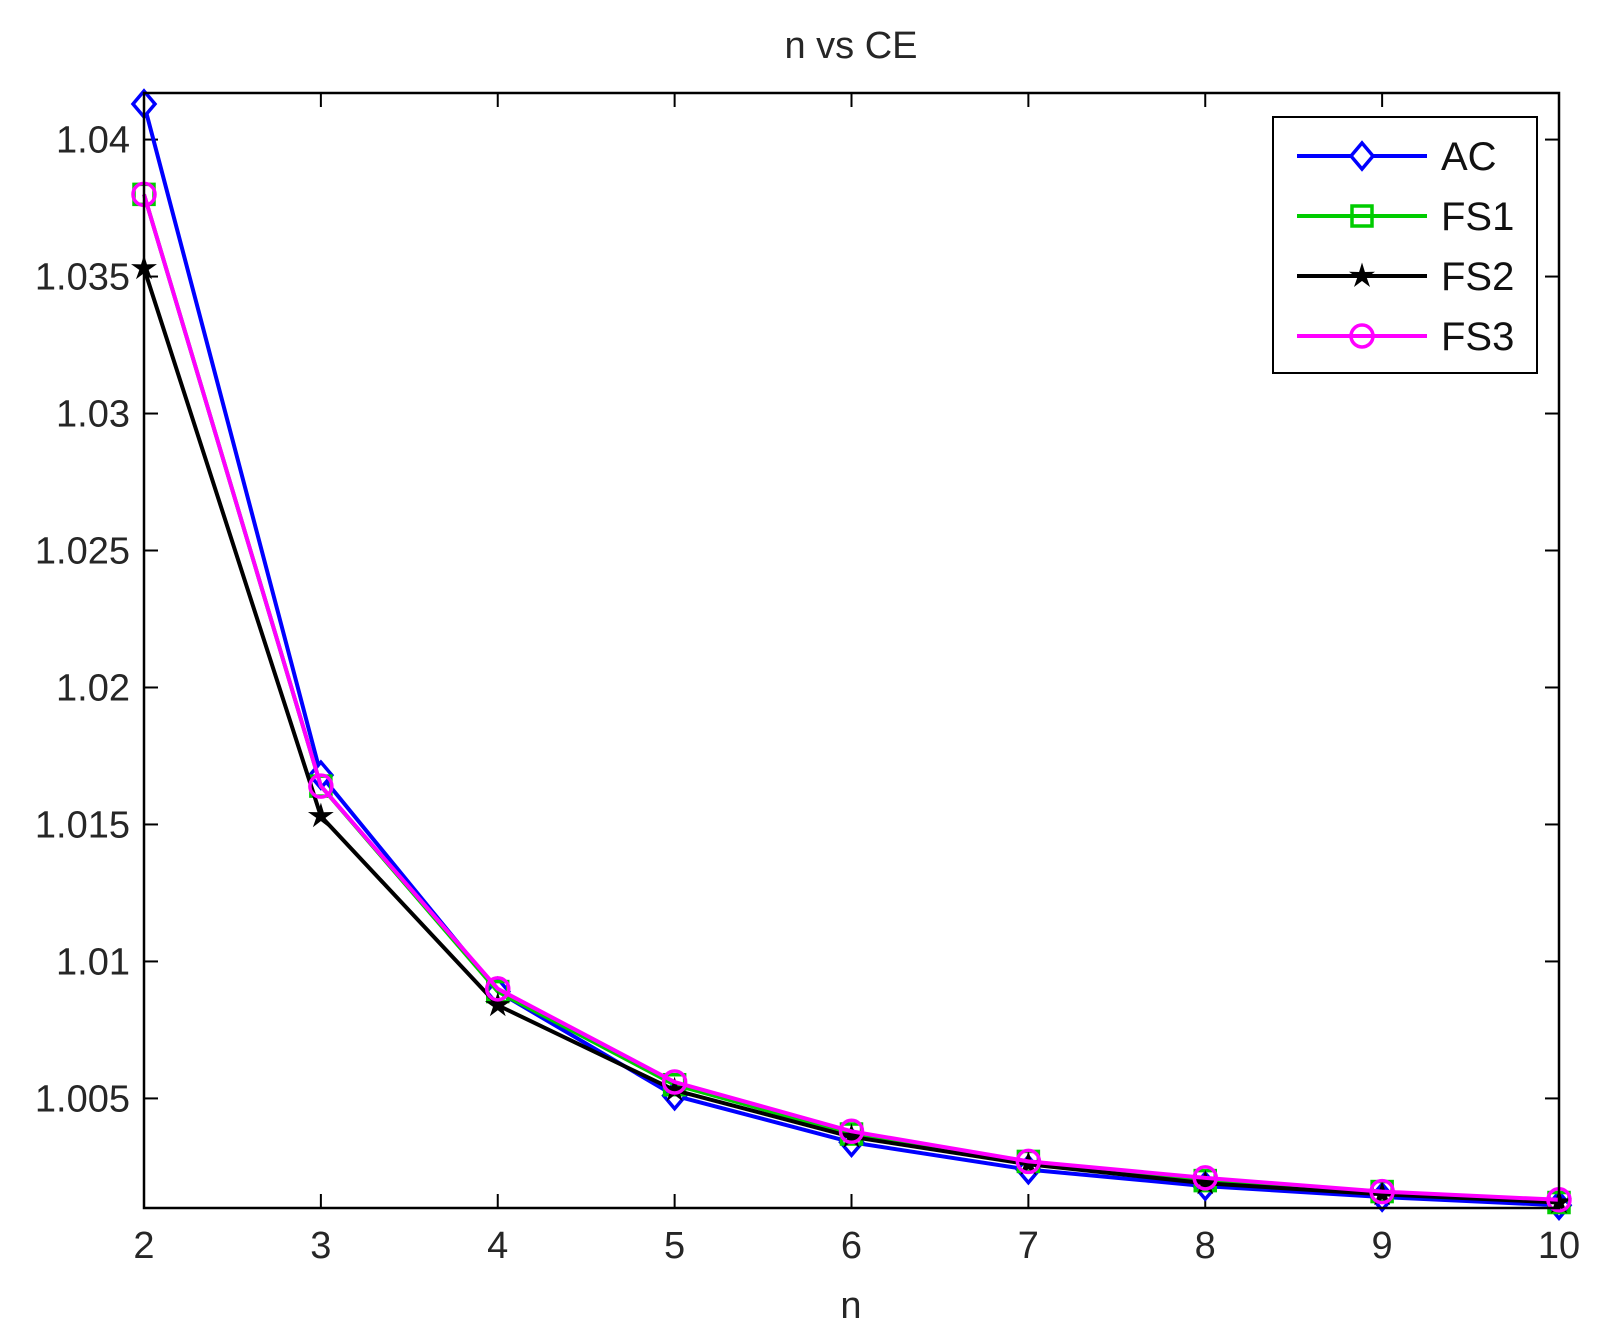 The image size is (1604, 1342). What do you see at coordinates (82, 278) in the screenshot?
I see `y-tick-label: 1.035` at bounding box center [82, 278].